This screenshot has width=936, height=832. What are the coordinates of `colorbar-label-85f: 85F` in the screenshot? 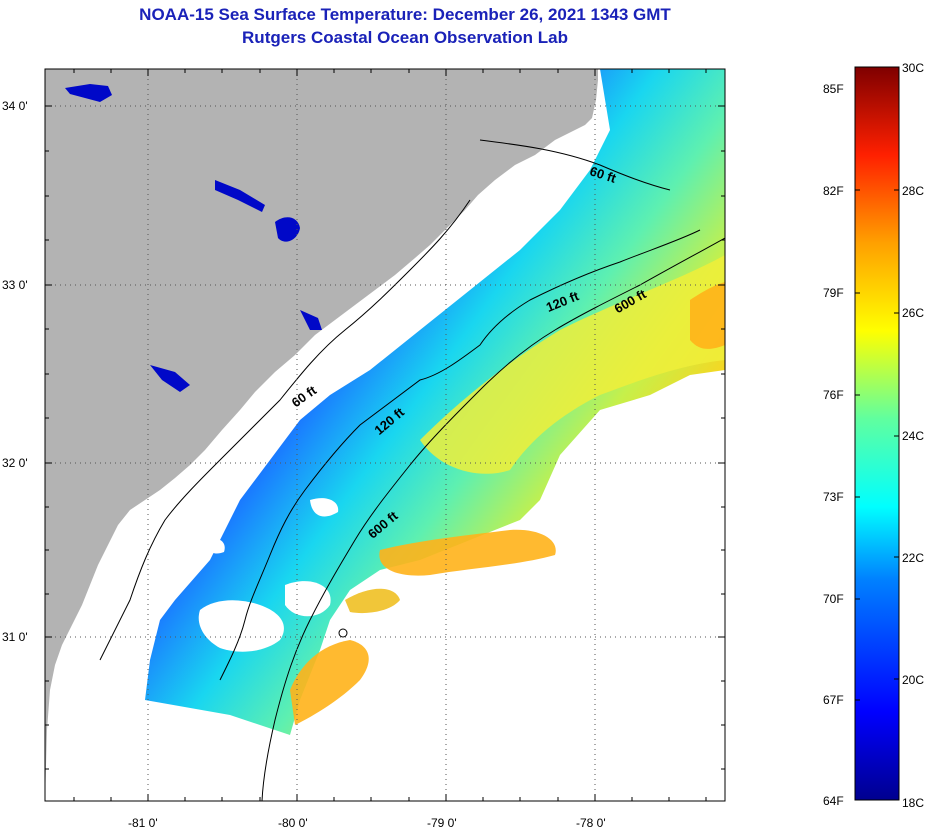 It's located at (833, 89).